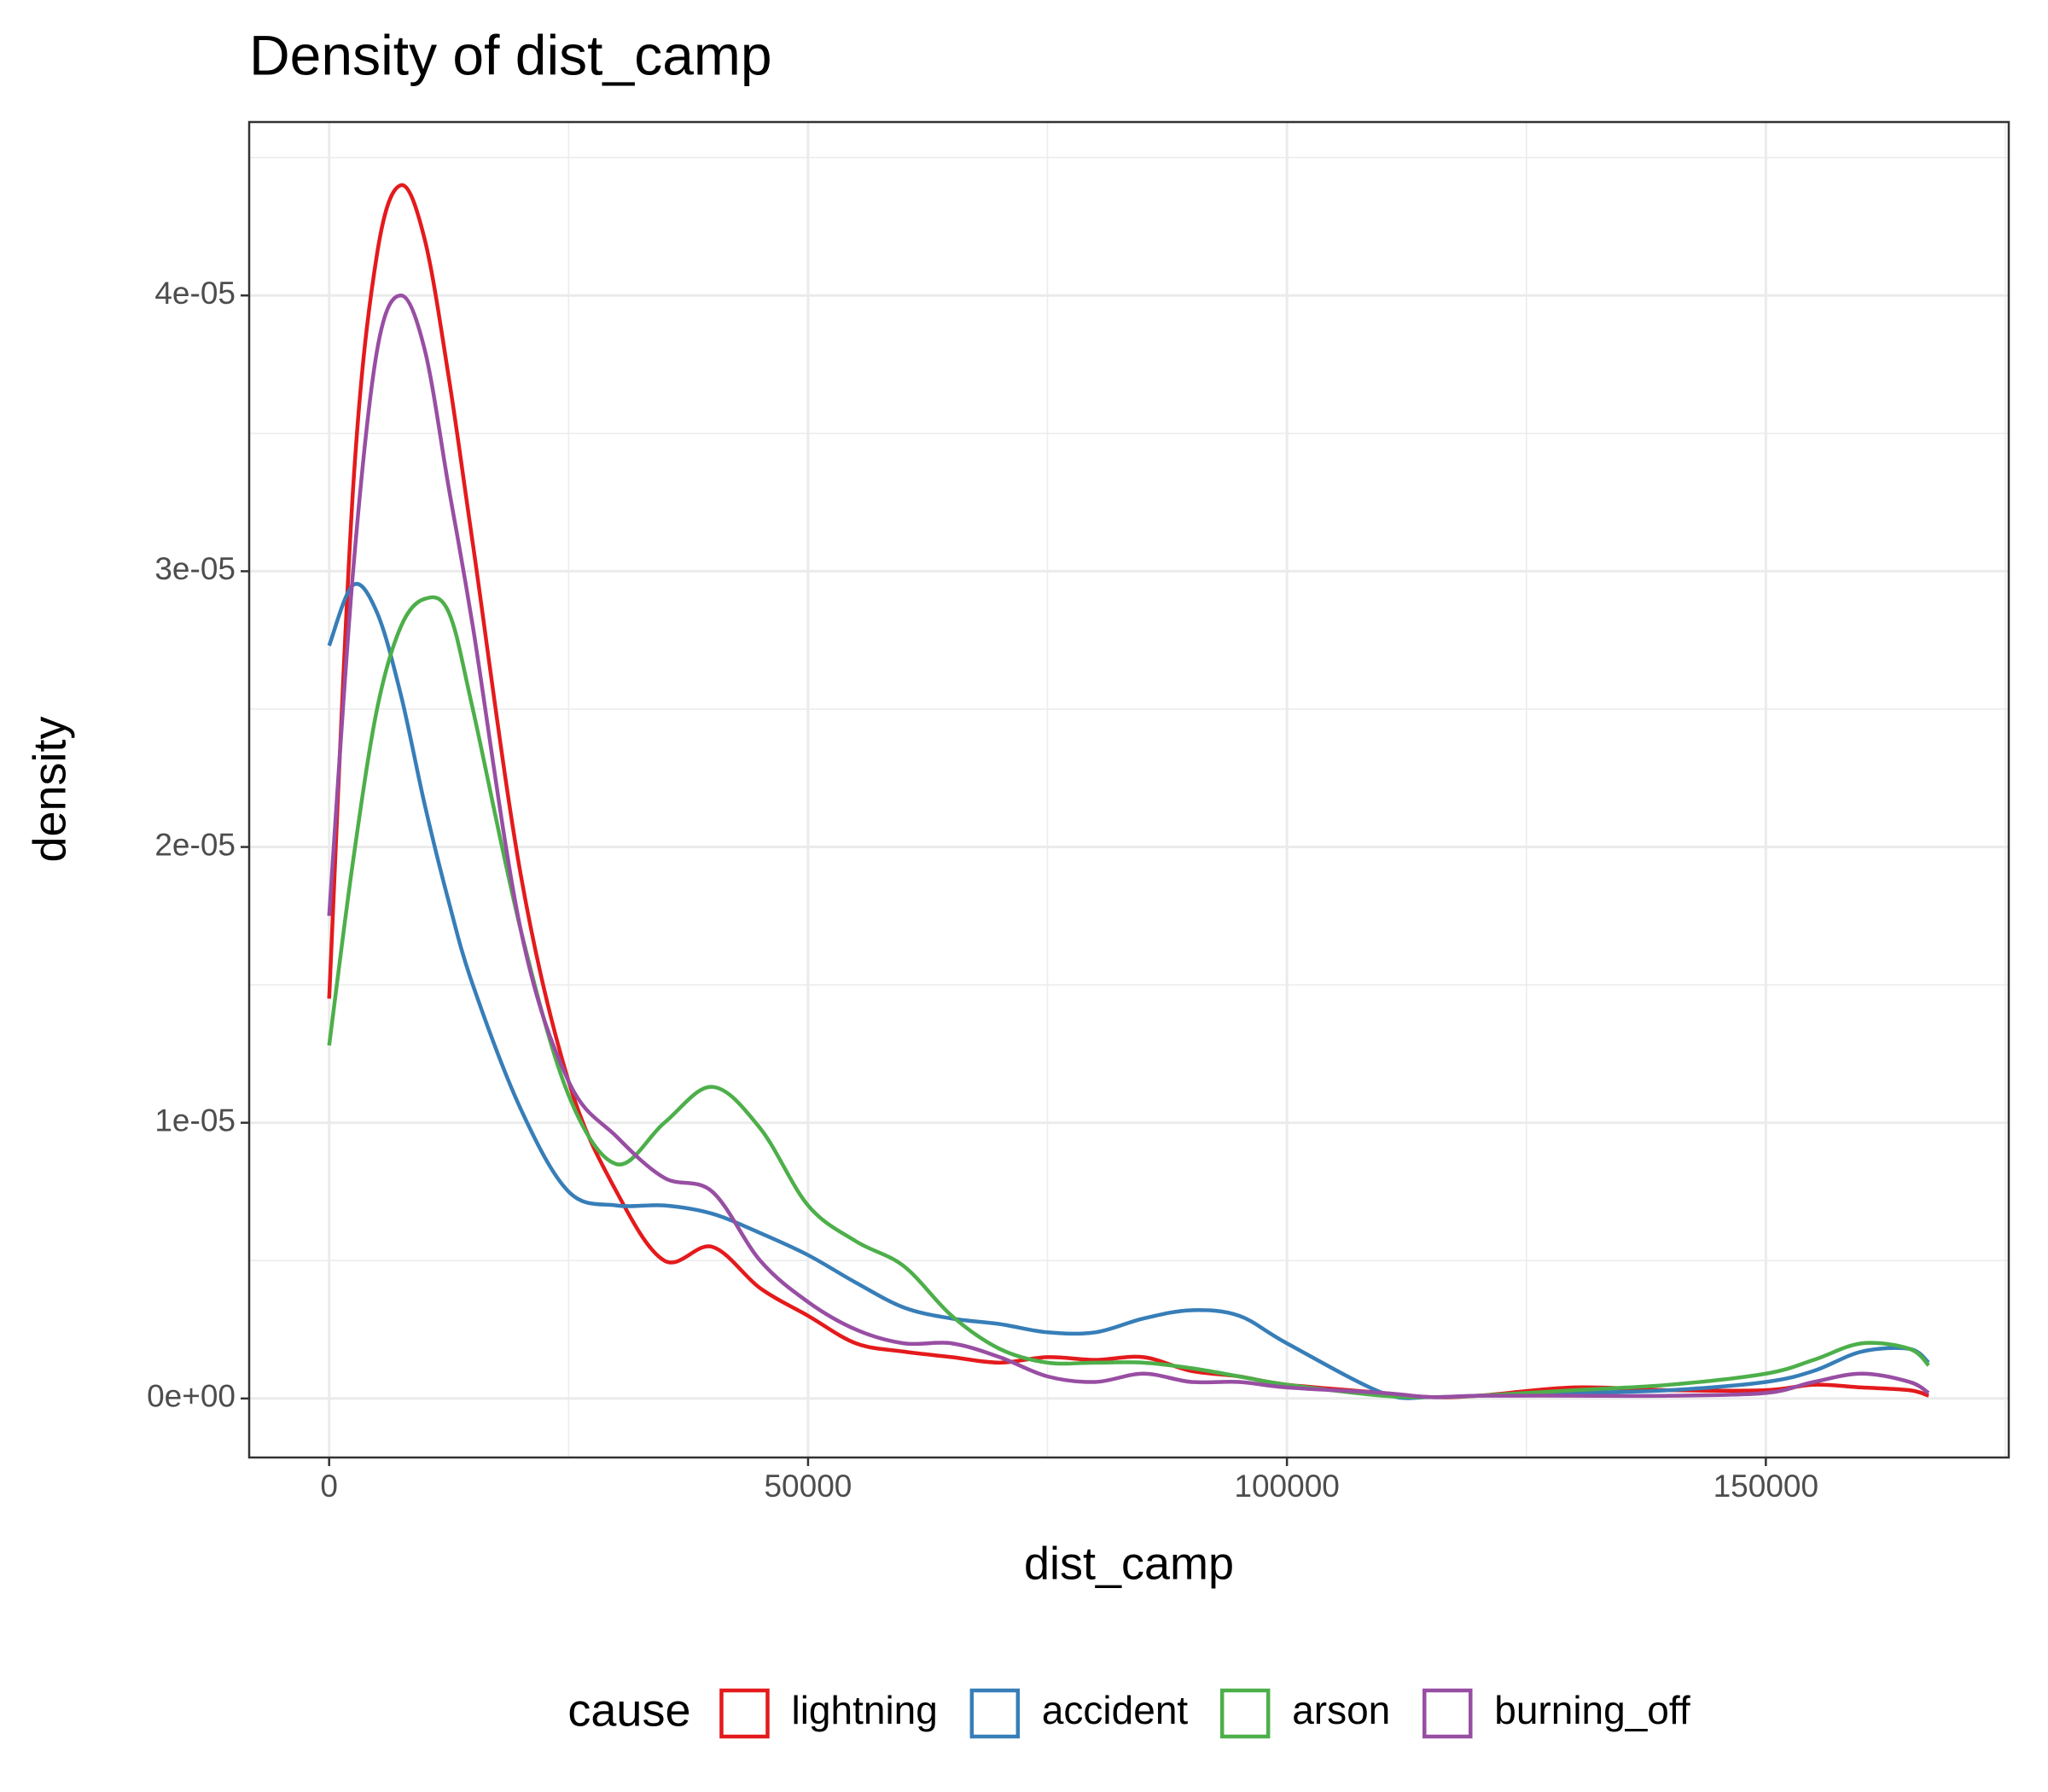  I want to click on y-tick-label: 1e-05, so click(195, 1120).